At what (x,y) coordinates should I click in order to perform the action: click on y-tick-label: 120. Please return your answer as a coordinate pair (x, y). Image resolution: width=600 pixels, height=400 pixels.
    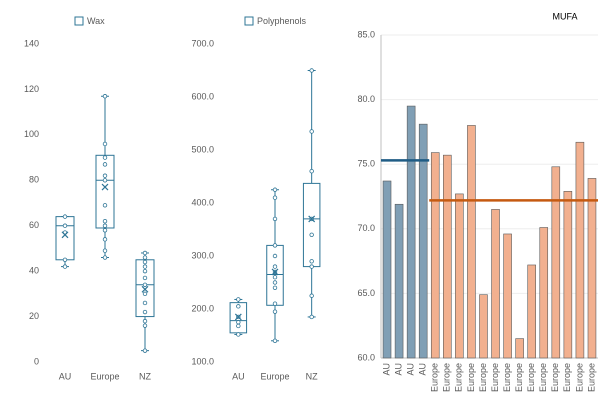
    Looking at the image, I should click on (31, 89).